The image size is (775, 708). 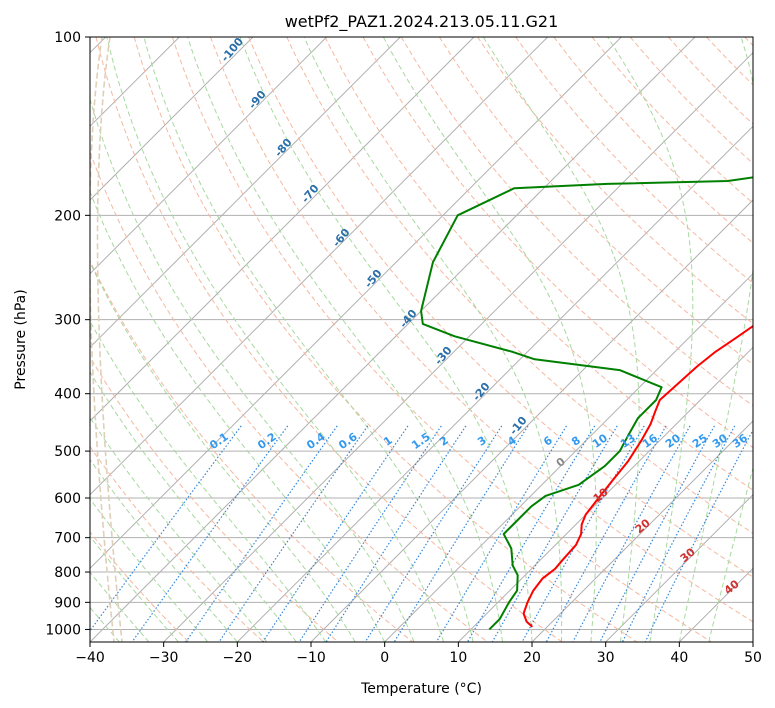 I want to click on y-tick-label: 100, so click(x=67, y=38).